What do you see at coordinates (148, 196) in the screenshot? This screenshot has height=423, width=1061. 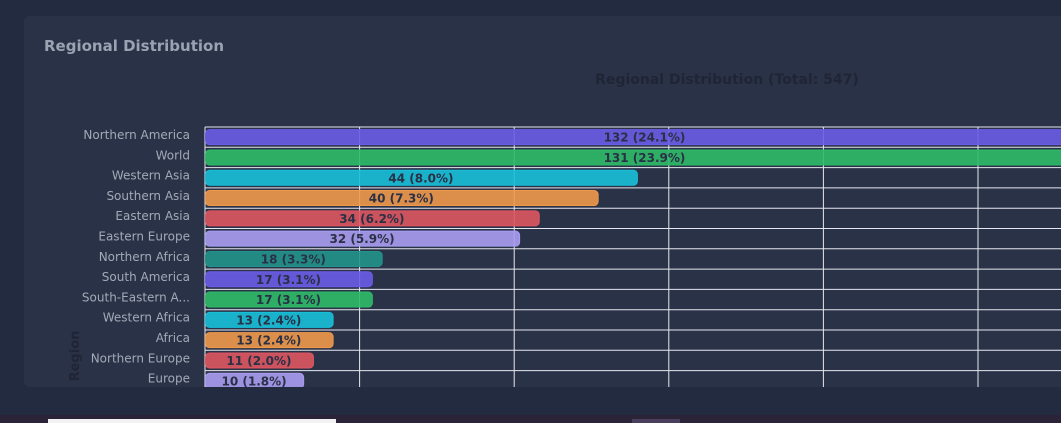 I see `y-tick-label: Southern Asia` at bounding box center [148, 196].